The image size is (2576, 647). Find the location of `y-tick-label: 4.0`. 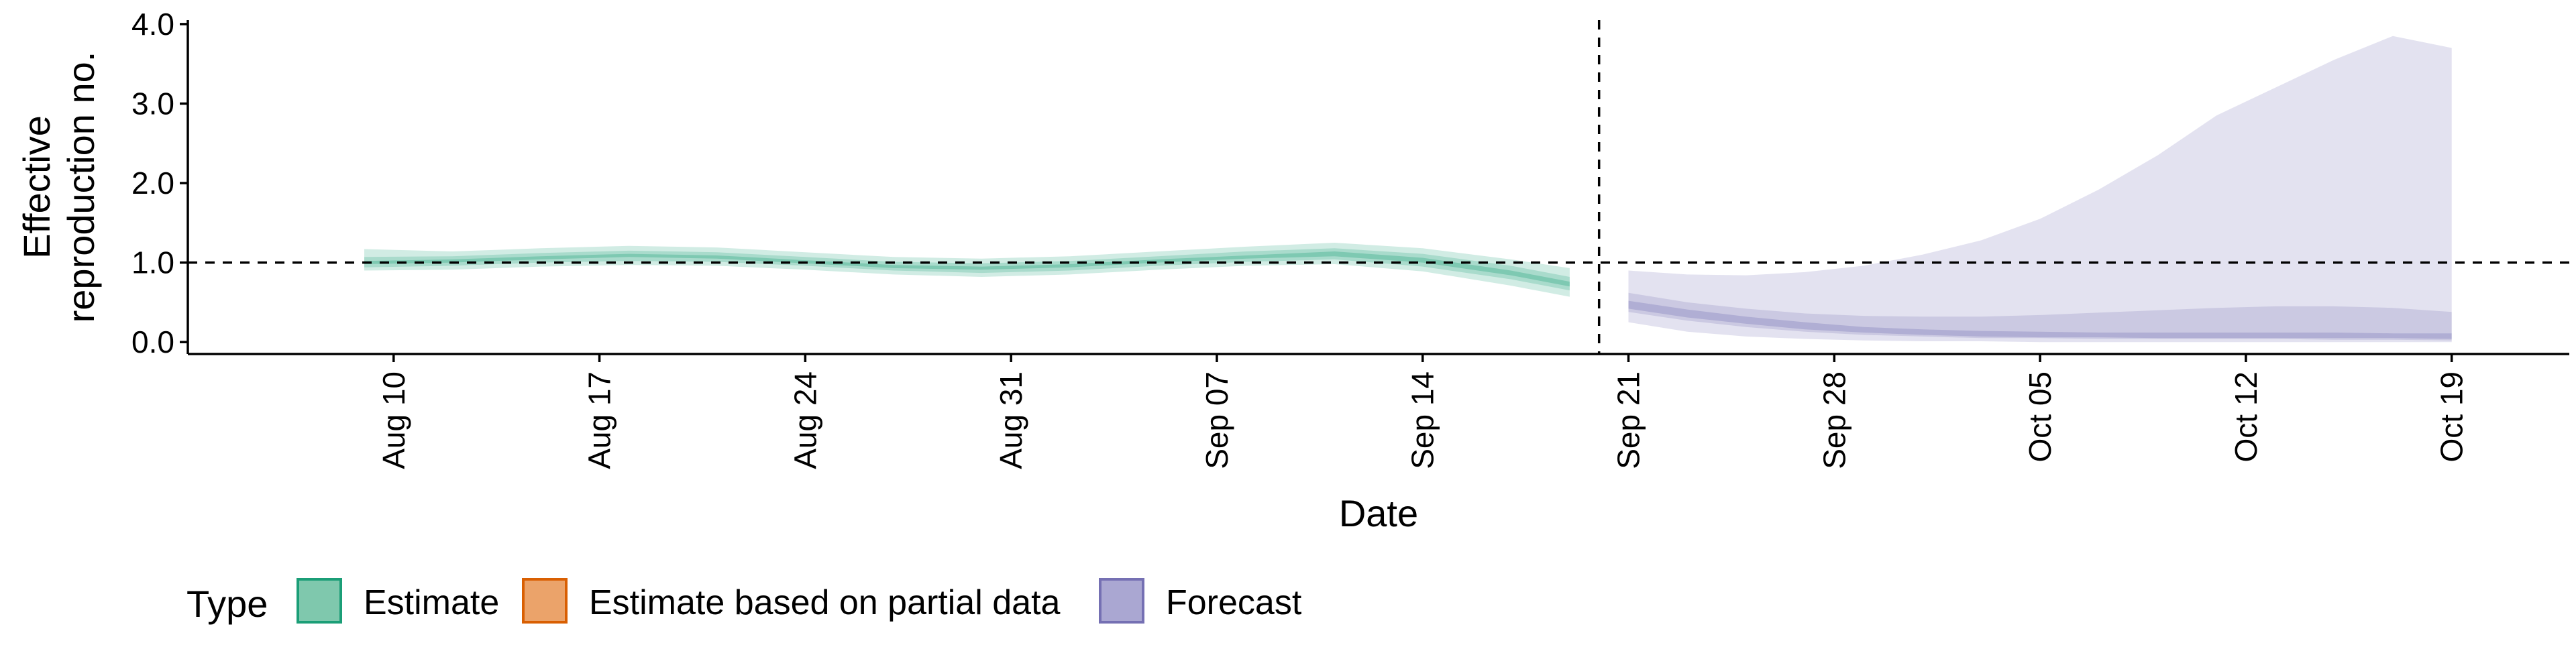

y-tick-label: 4.0 is located at coordinates (152, 24).